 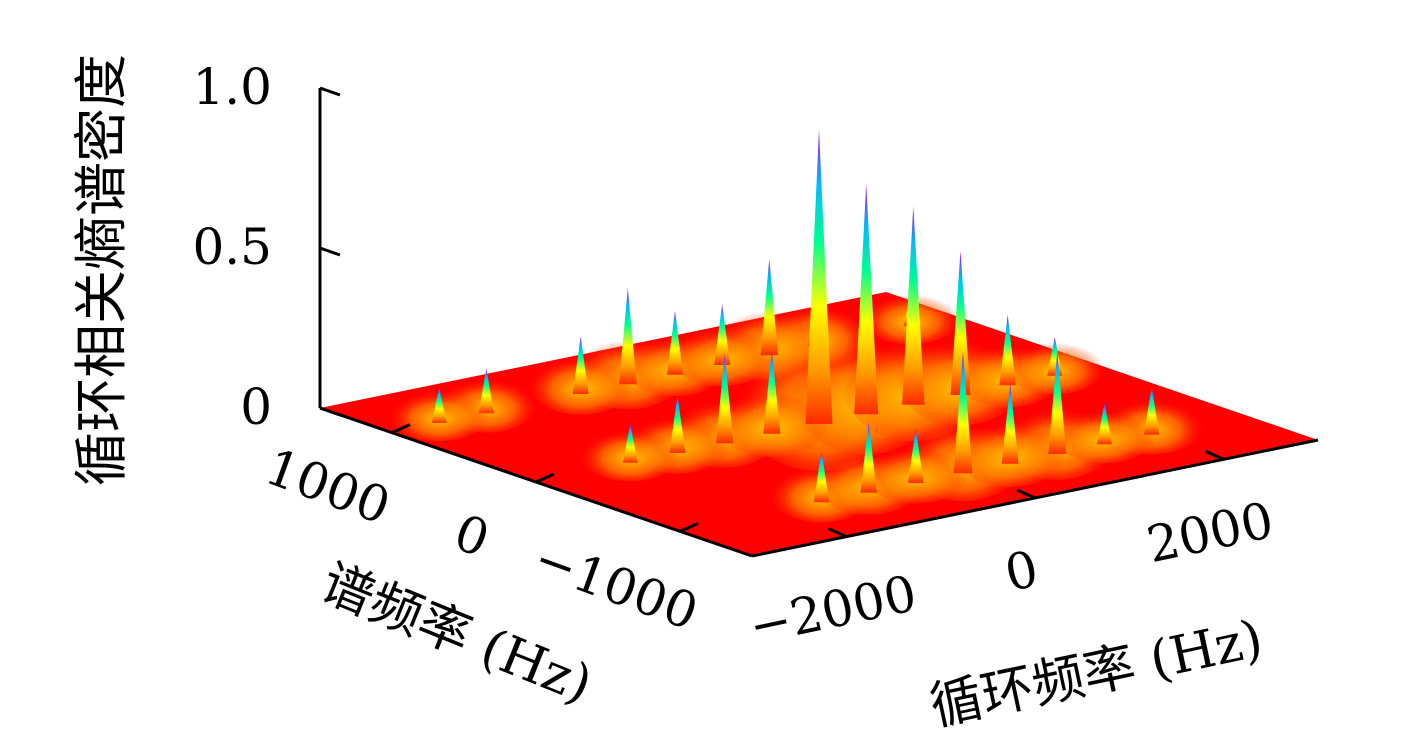 I want to click on z-tick-label: 1.0, so click(x=232, y=87).